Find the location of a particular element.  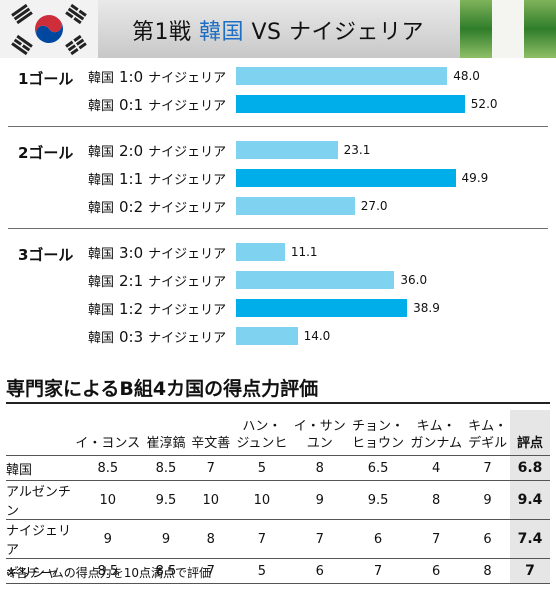

score-row-label: 韓国 2:0 ナイジェリア is located at coordinates (157, 150).